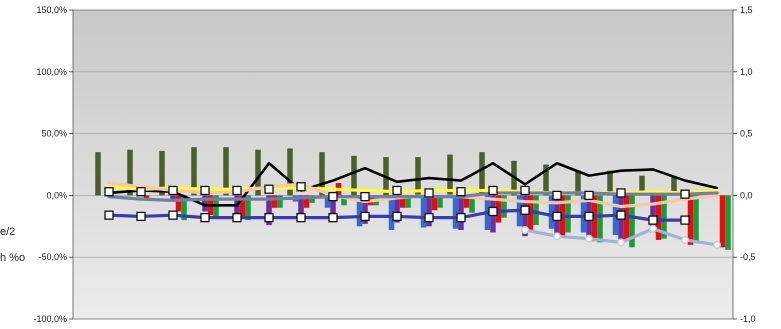  What do you see at coordinates (52, 257) in the screenshot?
I see `left-tick-label: -50,0%` at bounding box center [52, 257].